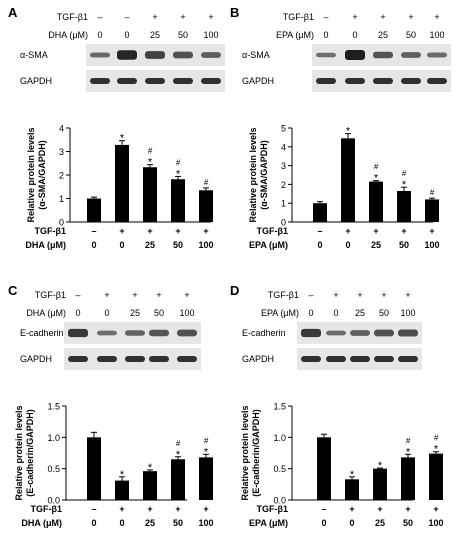 This screenshot has height=550, width=457. I want to click on y-axis-label-line: (α-SMA/GAPDH), so click(264, 175).